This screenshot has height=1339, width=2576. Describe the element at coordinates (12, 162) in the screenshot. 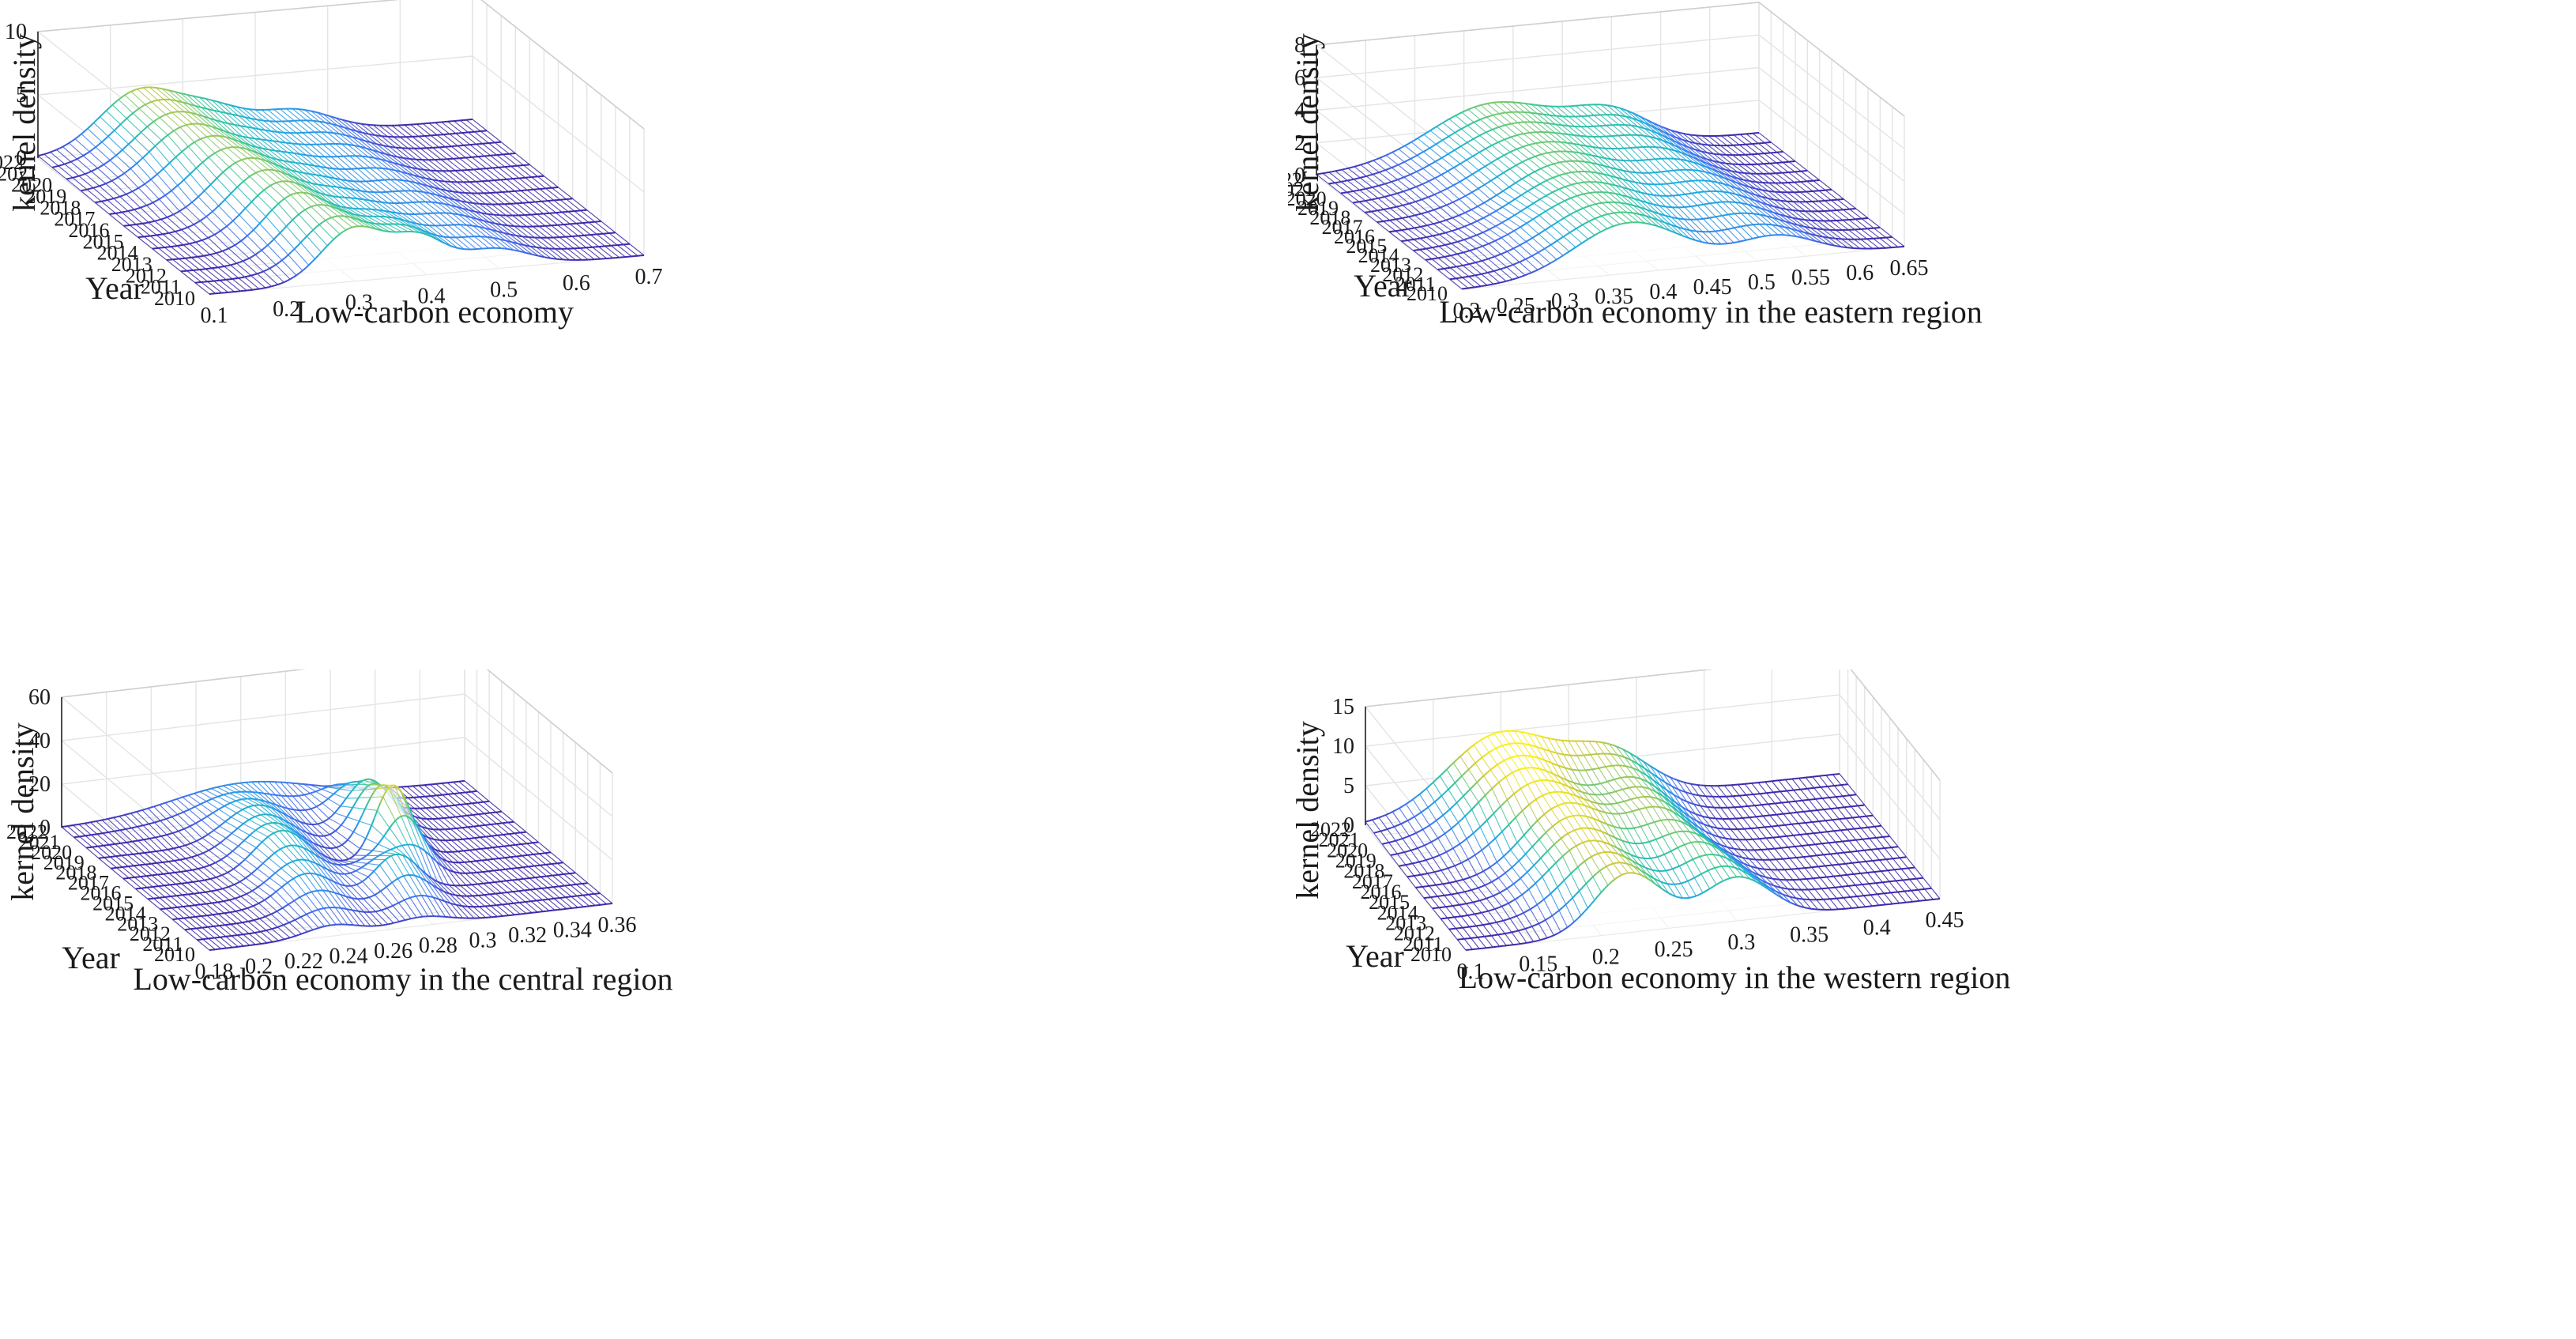

I see `year-tick-label: 2022` at that location.